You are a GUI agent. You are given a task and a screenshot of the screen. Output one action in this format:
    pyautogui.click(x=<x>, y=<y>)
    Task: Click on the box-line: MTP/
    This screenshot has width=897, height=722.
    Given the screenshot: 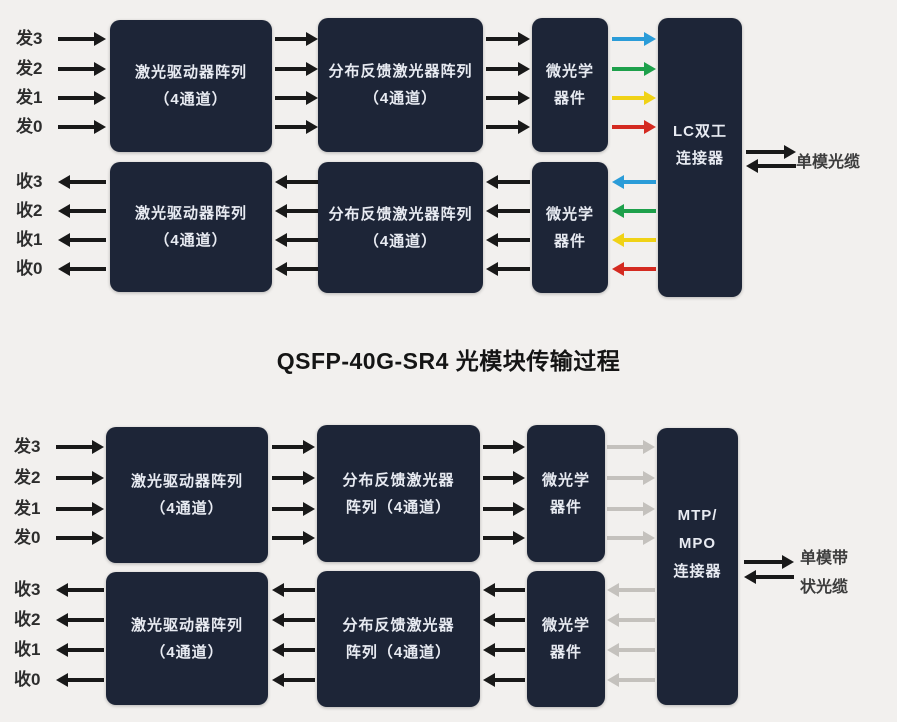 What is the action you would take?
    pyautogui.click(x=697, y=515)
    